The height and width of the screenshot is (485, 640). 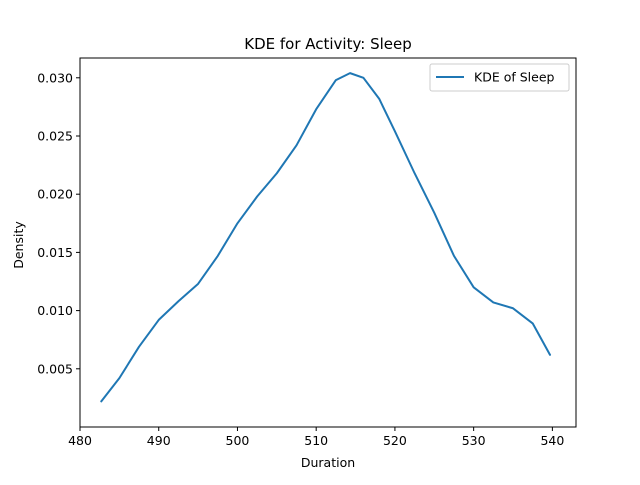 I want to click on x-tick-label-540: 540, so click(x=552, y=440).